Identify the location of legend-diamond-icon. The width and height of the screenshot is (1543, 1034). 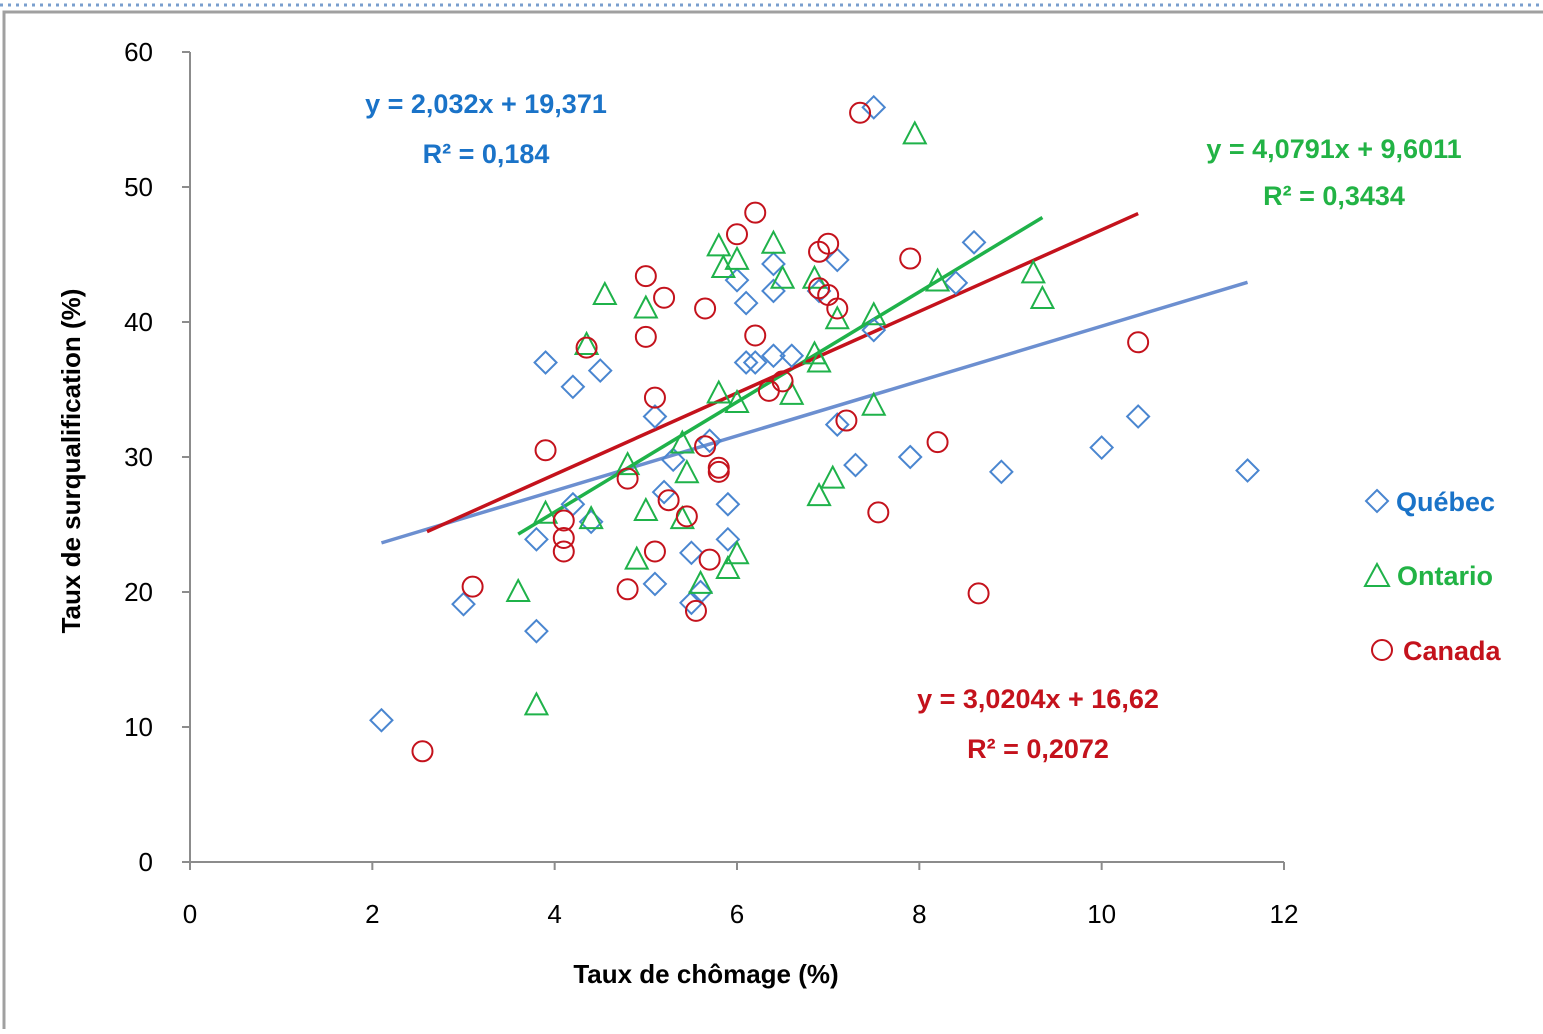
(1377, 501).